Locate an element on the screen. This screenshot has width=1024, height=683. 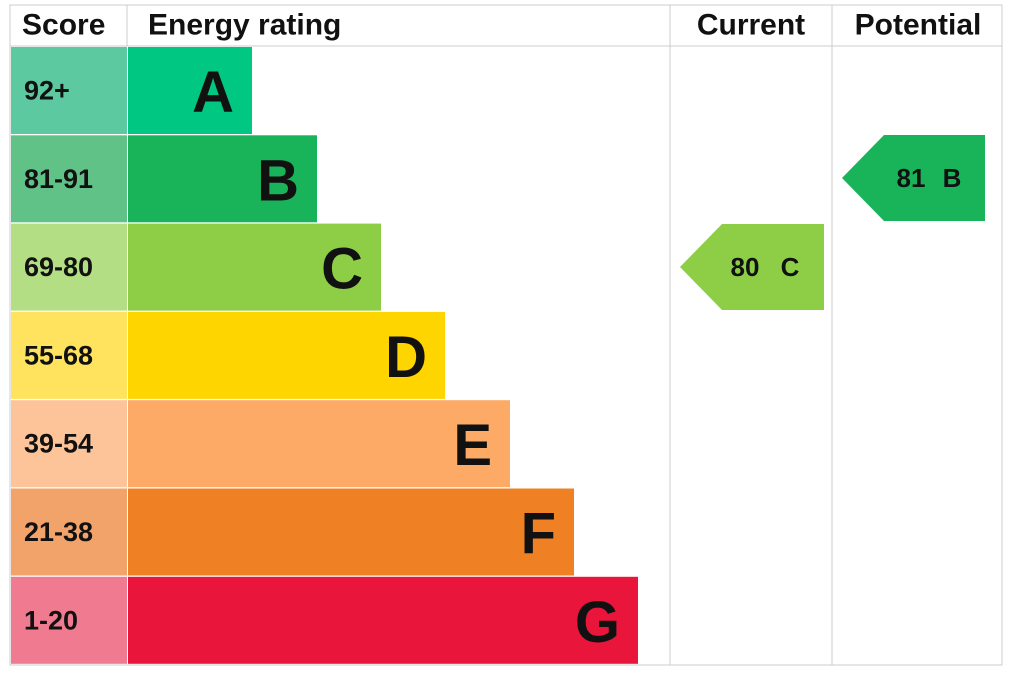
band-letter: D is located at coordinates (406, 357).